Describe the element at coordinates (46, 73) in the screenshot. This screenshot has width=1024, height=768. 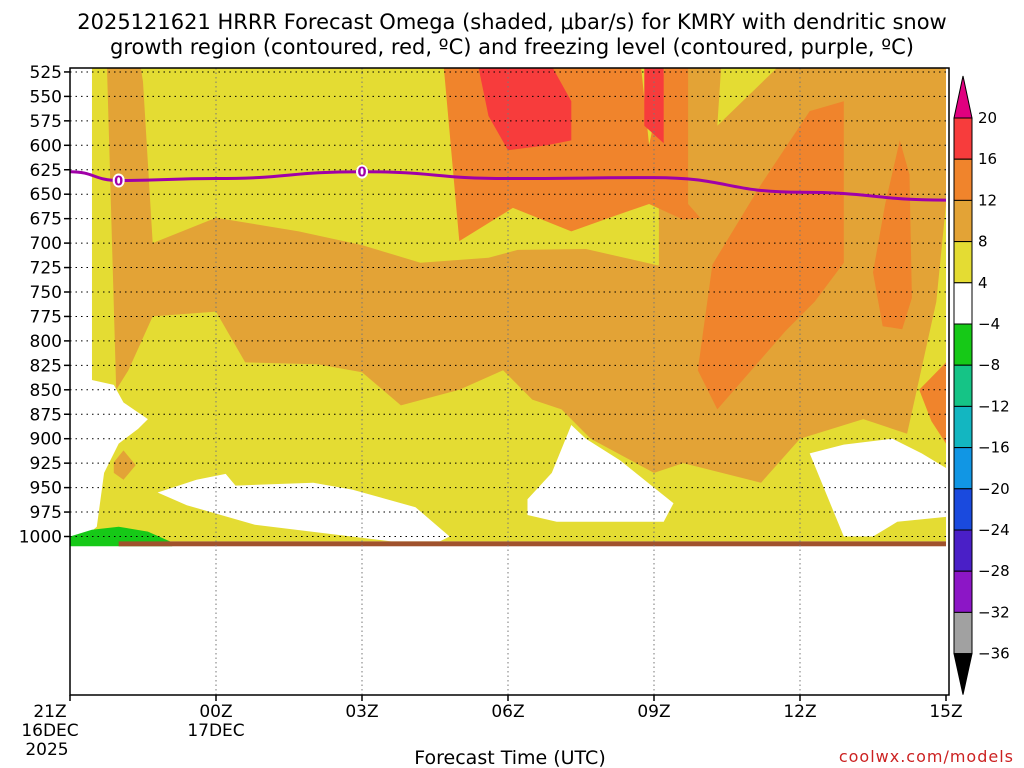
I see `y-tick-label-525: 525` at that location.